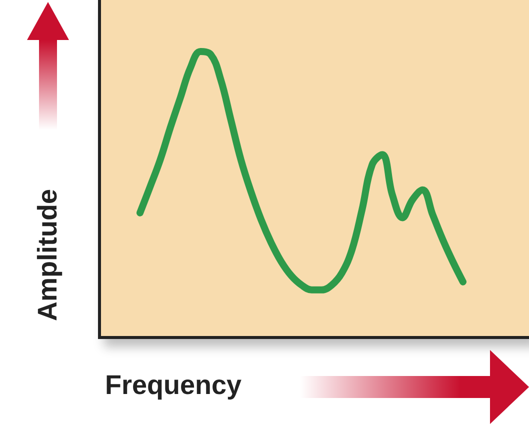  What do you see at coordinates (48, 255) in the screenshot?
I see `y-axis-title: Amplitude` at bounding box center [48, 255].